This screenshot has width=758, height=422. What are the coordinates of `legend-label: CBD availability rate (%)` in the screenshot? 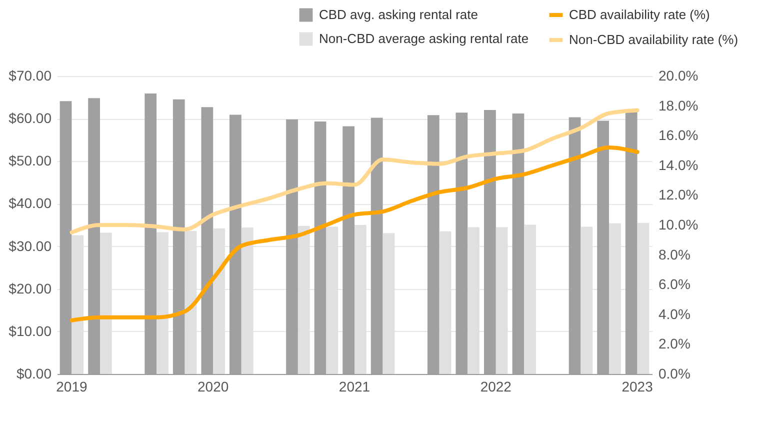 It's located at (639, 14).